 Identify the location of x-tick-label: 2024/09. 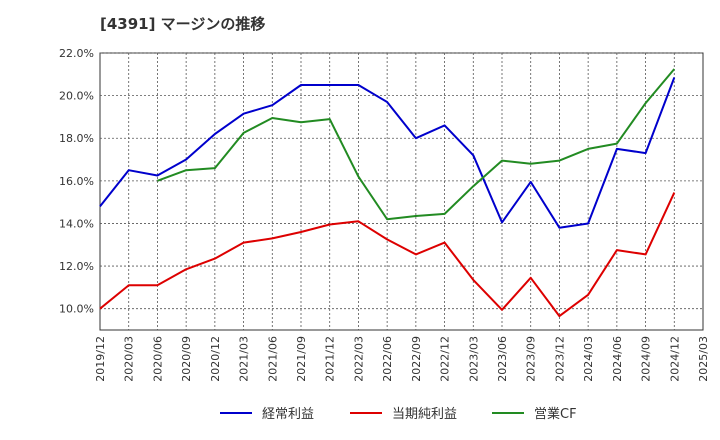
(646, 359).